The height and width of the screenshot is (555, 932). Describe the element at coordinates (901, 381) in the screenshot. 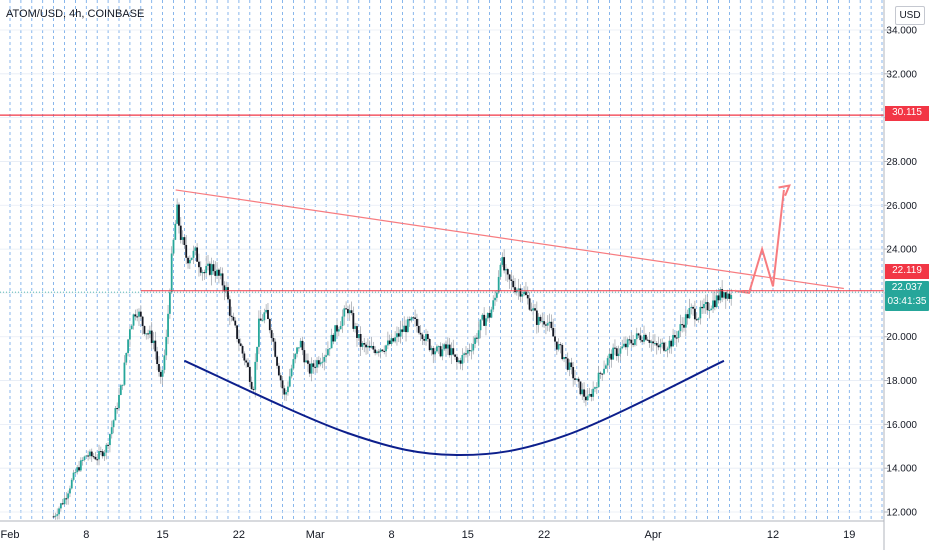

I see `y-tick-label: 18.000` at that location.